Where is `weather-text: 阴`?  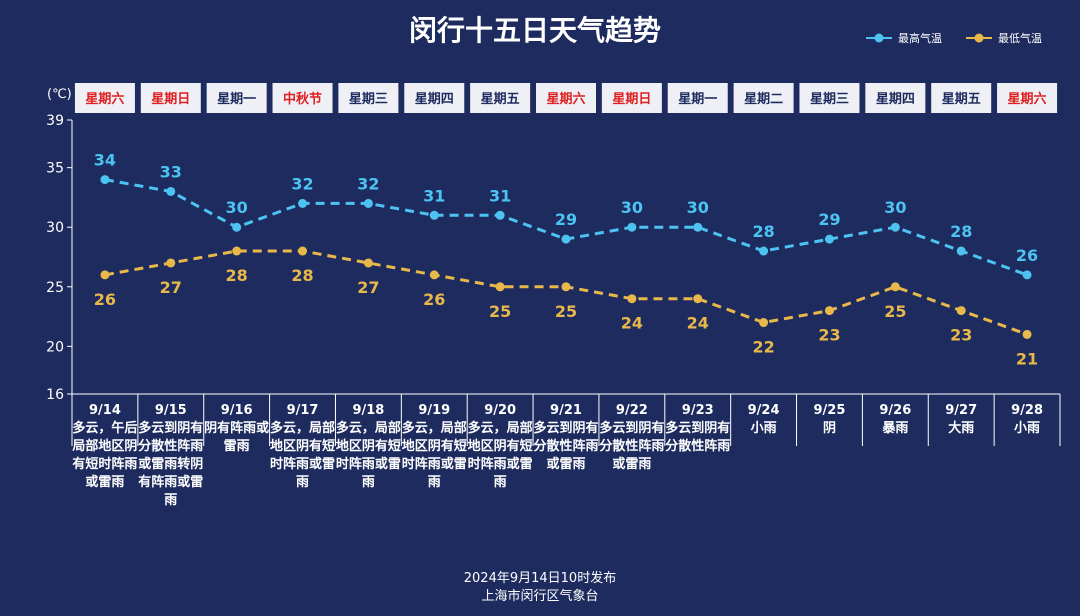
weather-text: 阴 is located at coordinates (829, 428).